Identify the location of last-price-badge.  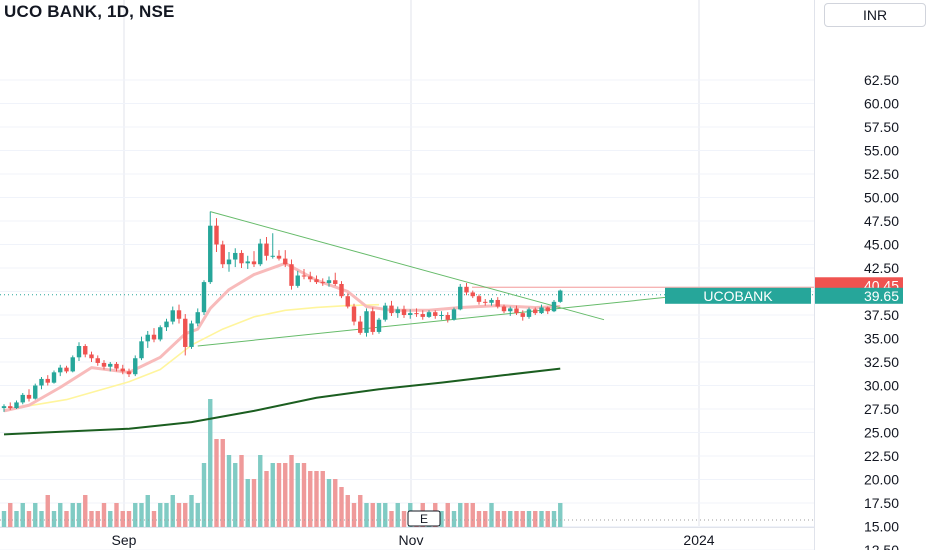
(859, 295).